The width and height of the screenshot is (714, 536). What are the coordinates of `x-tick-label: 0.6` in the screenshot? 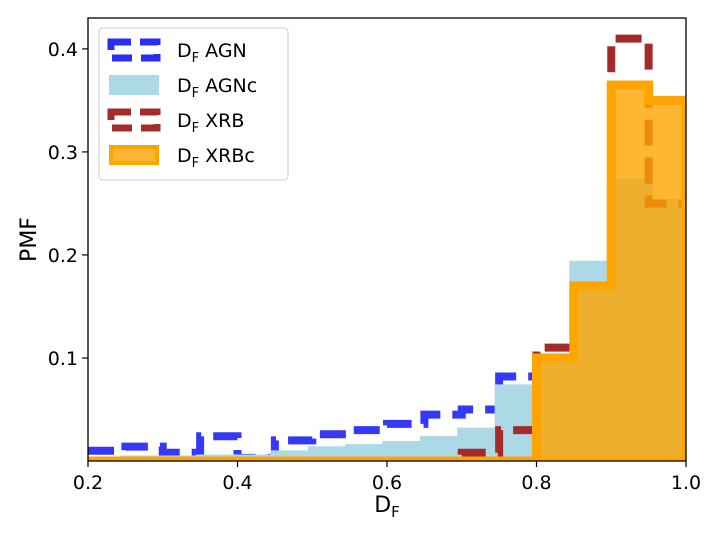 It's located at (387, 483).